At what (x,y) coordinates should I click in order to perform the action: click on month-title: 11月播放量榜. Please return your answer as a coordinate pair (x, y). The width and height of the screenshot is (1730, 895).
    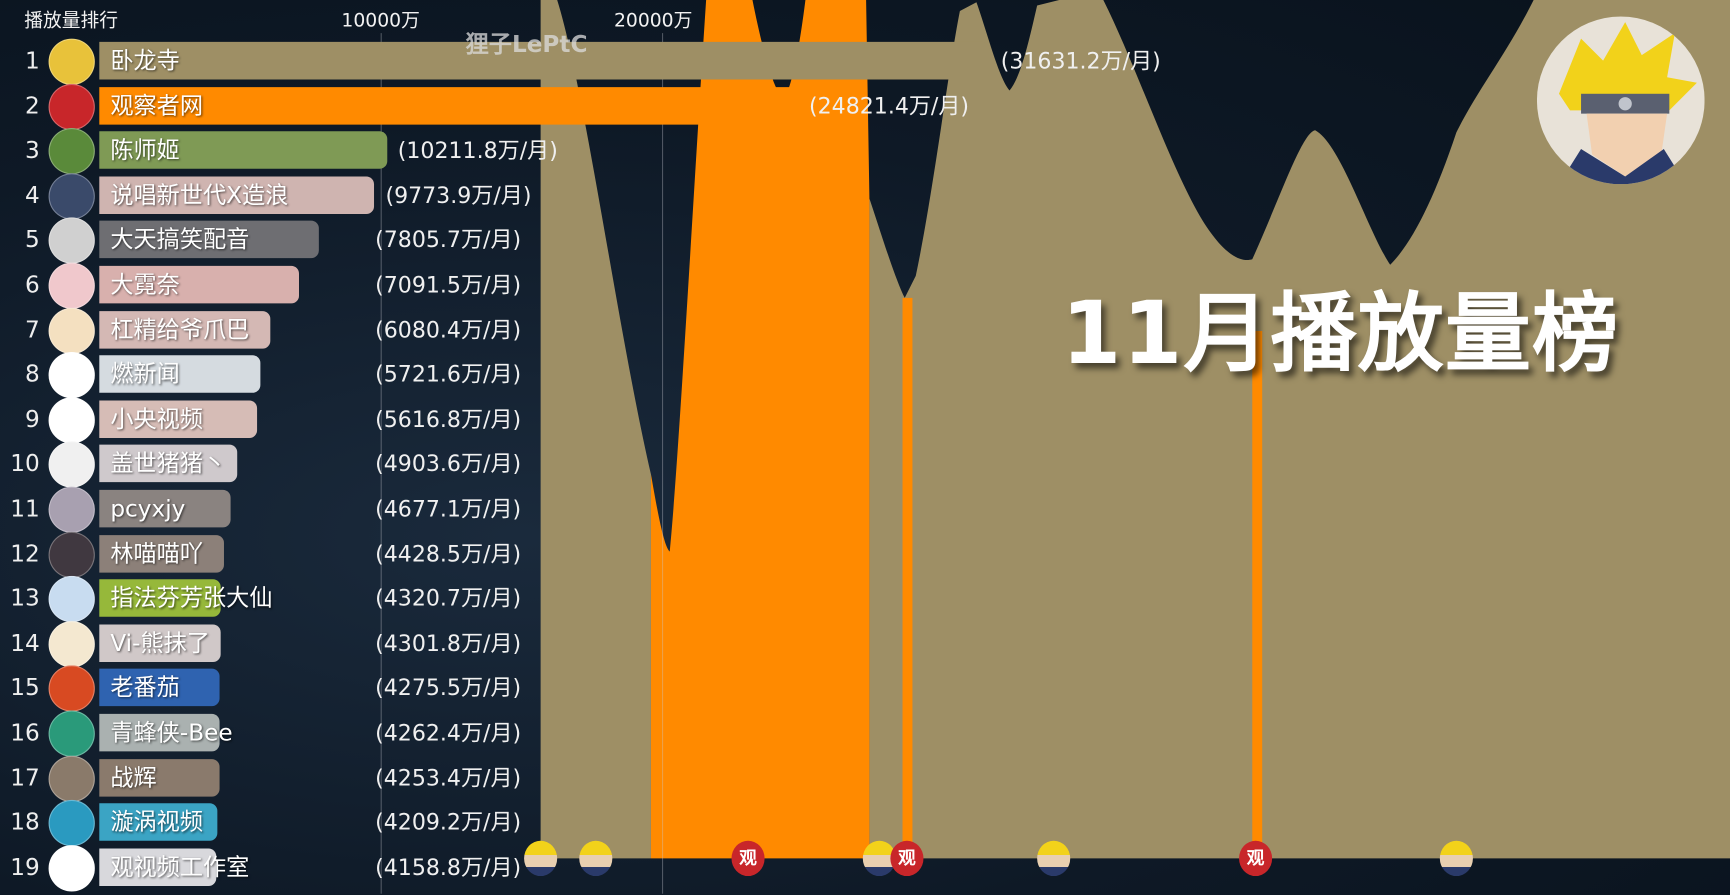
    Looking at the image, I should click on (1340, 334).